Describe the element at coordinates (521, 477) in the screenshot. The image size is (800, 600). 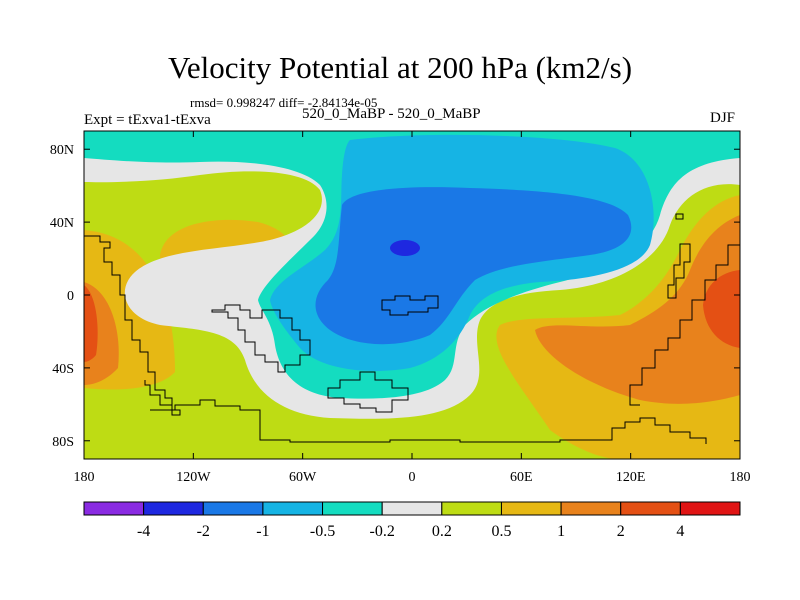
I see `x-tick-label: 60E` at that location.